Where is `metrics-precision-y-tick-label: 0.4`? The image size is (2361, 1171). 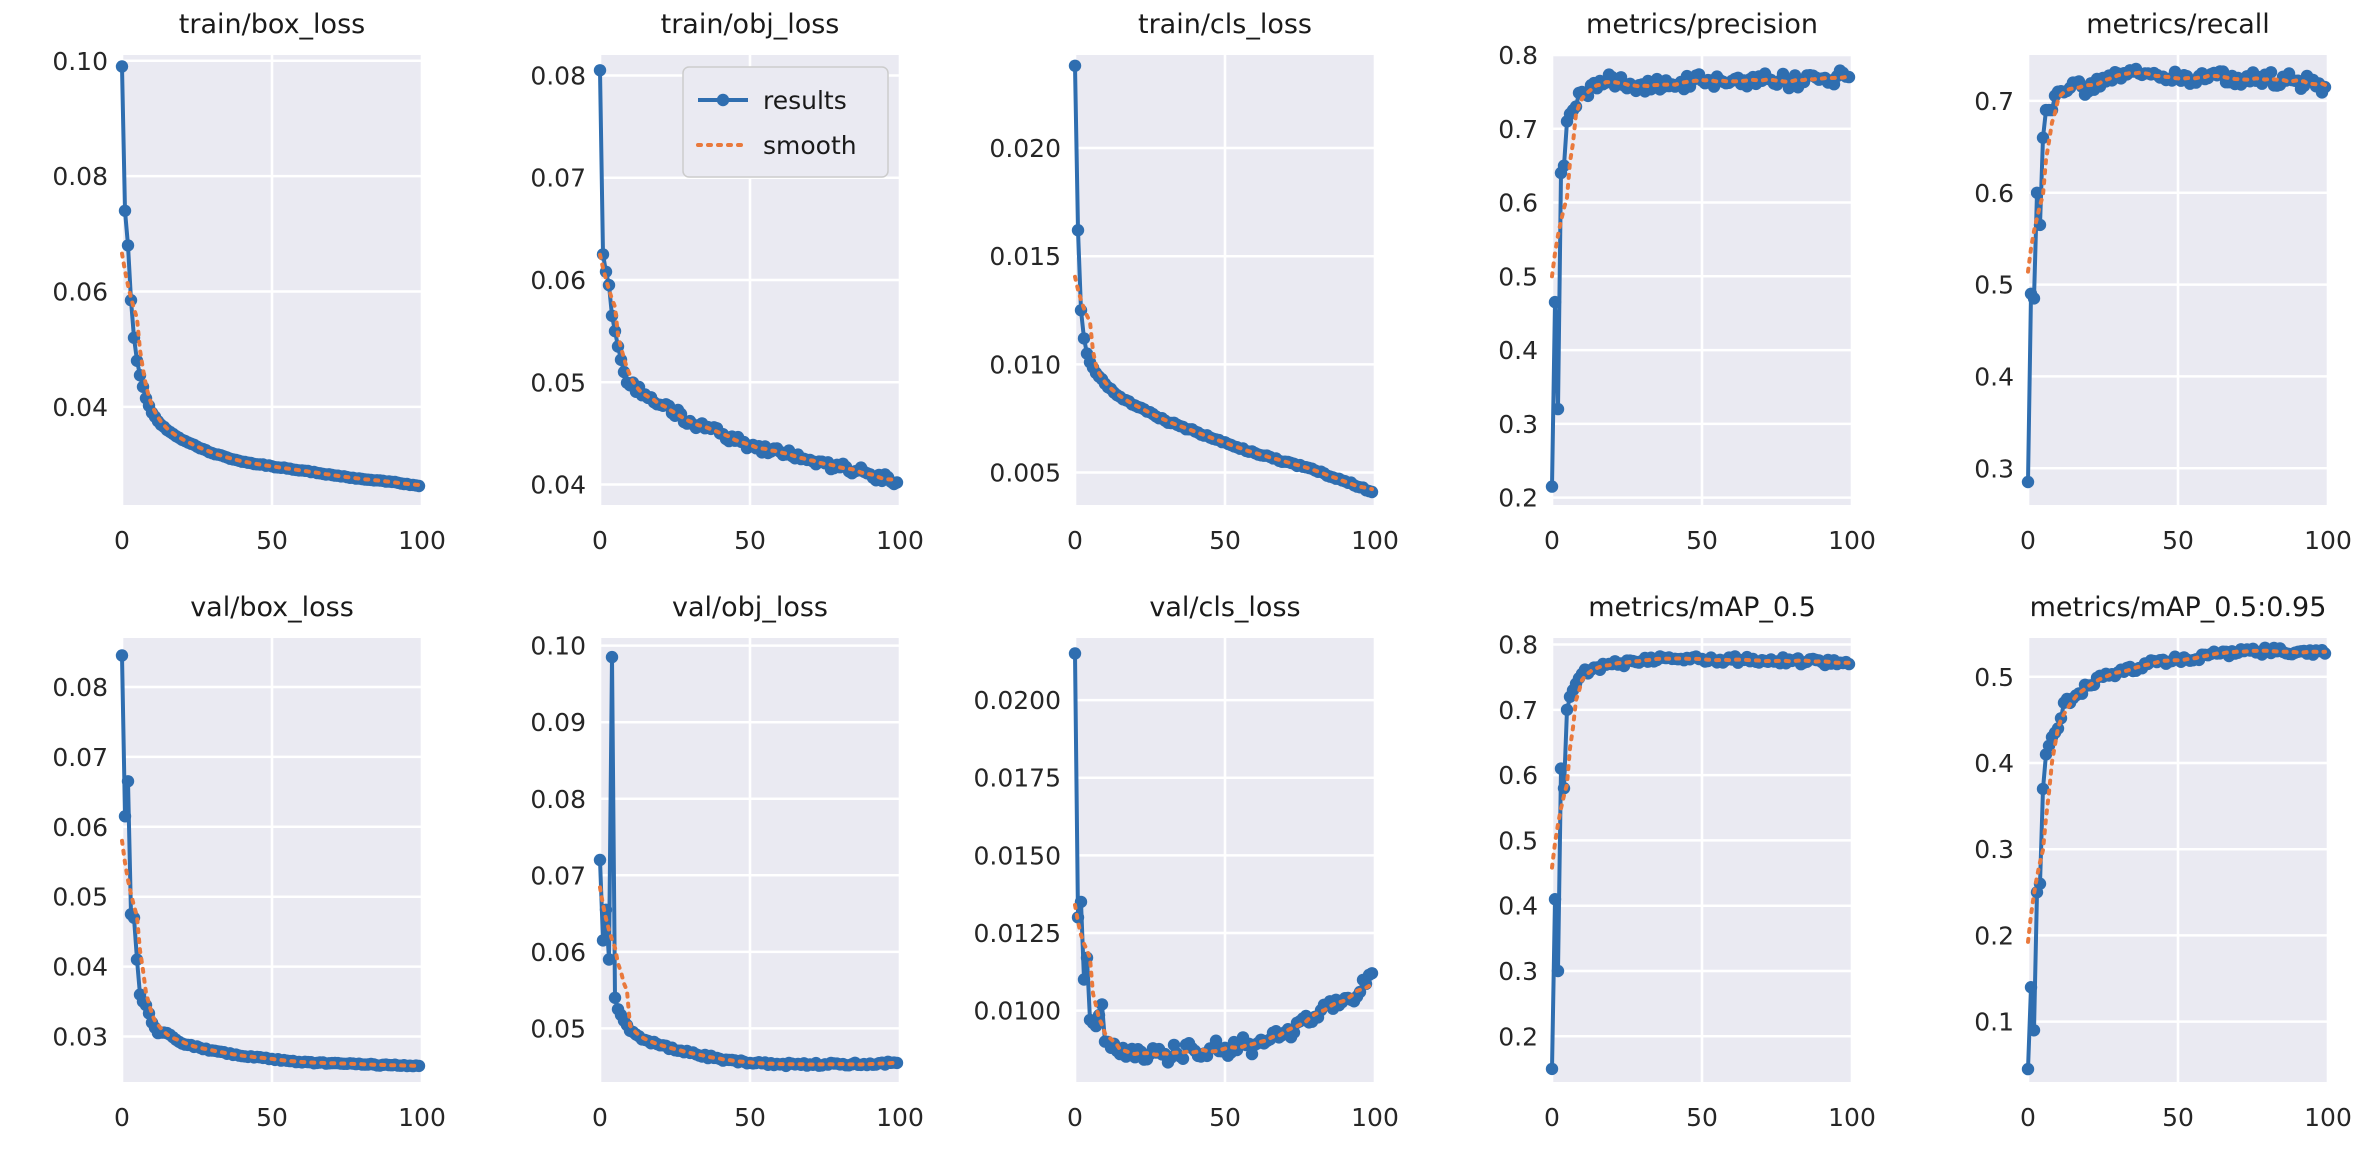 metrics-precision-y-tick-label: 0.4 is located at coordinates (1518, 350).